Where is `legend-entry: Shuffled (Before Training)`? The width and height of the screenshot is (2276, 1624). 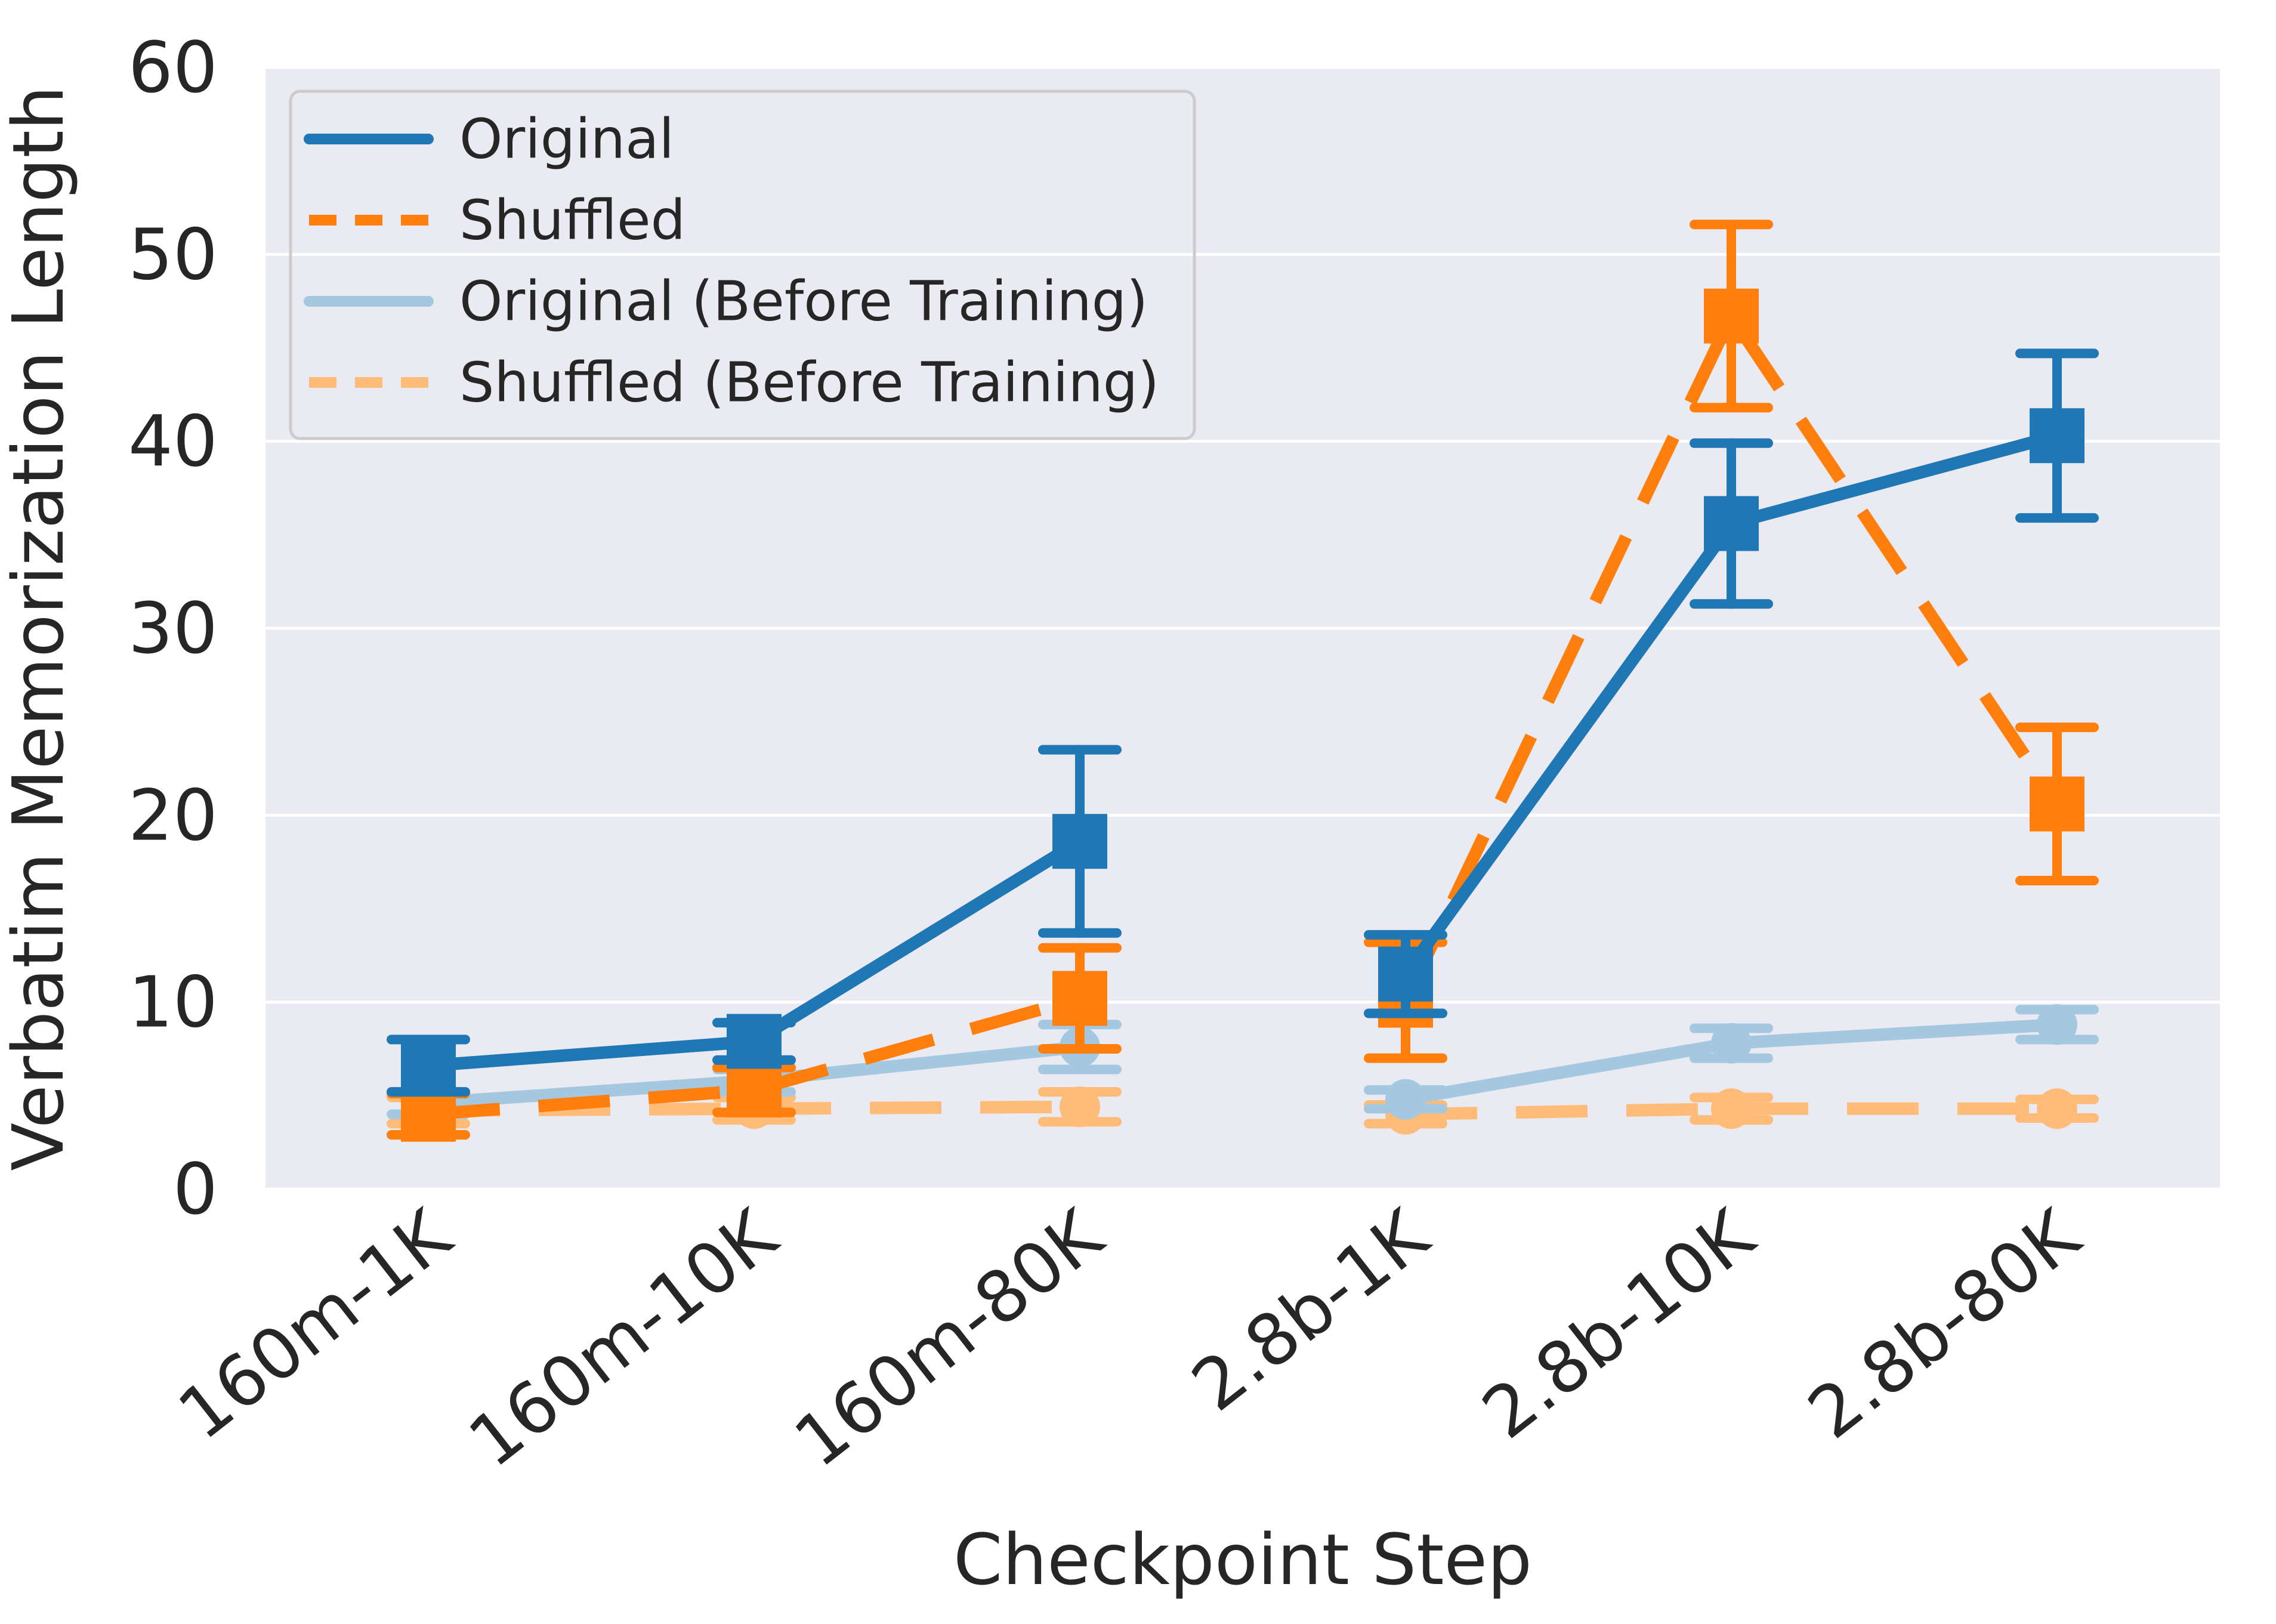 legend-entry: Shuffled (Before Training) is located at coordinates (734, 383).